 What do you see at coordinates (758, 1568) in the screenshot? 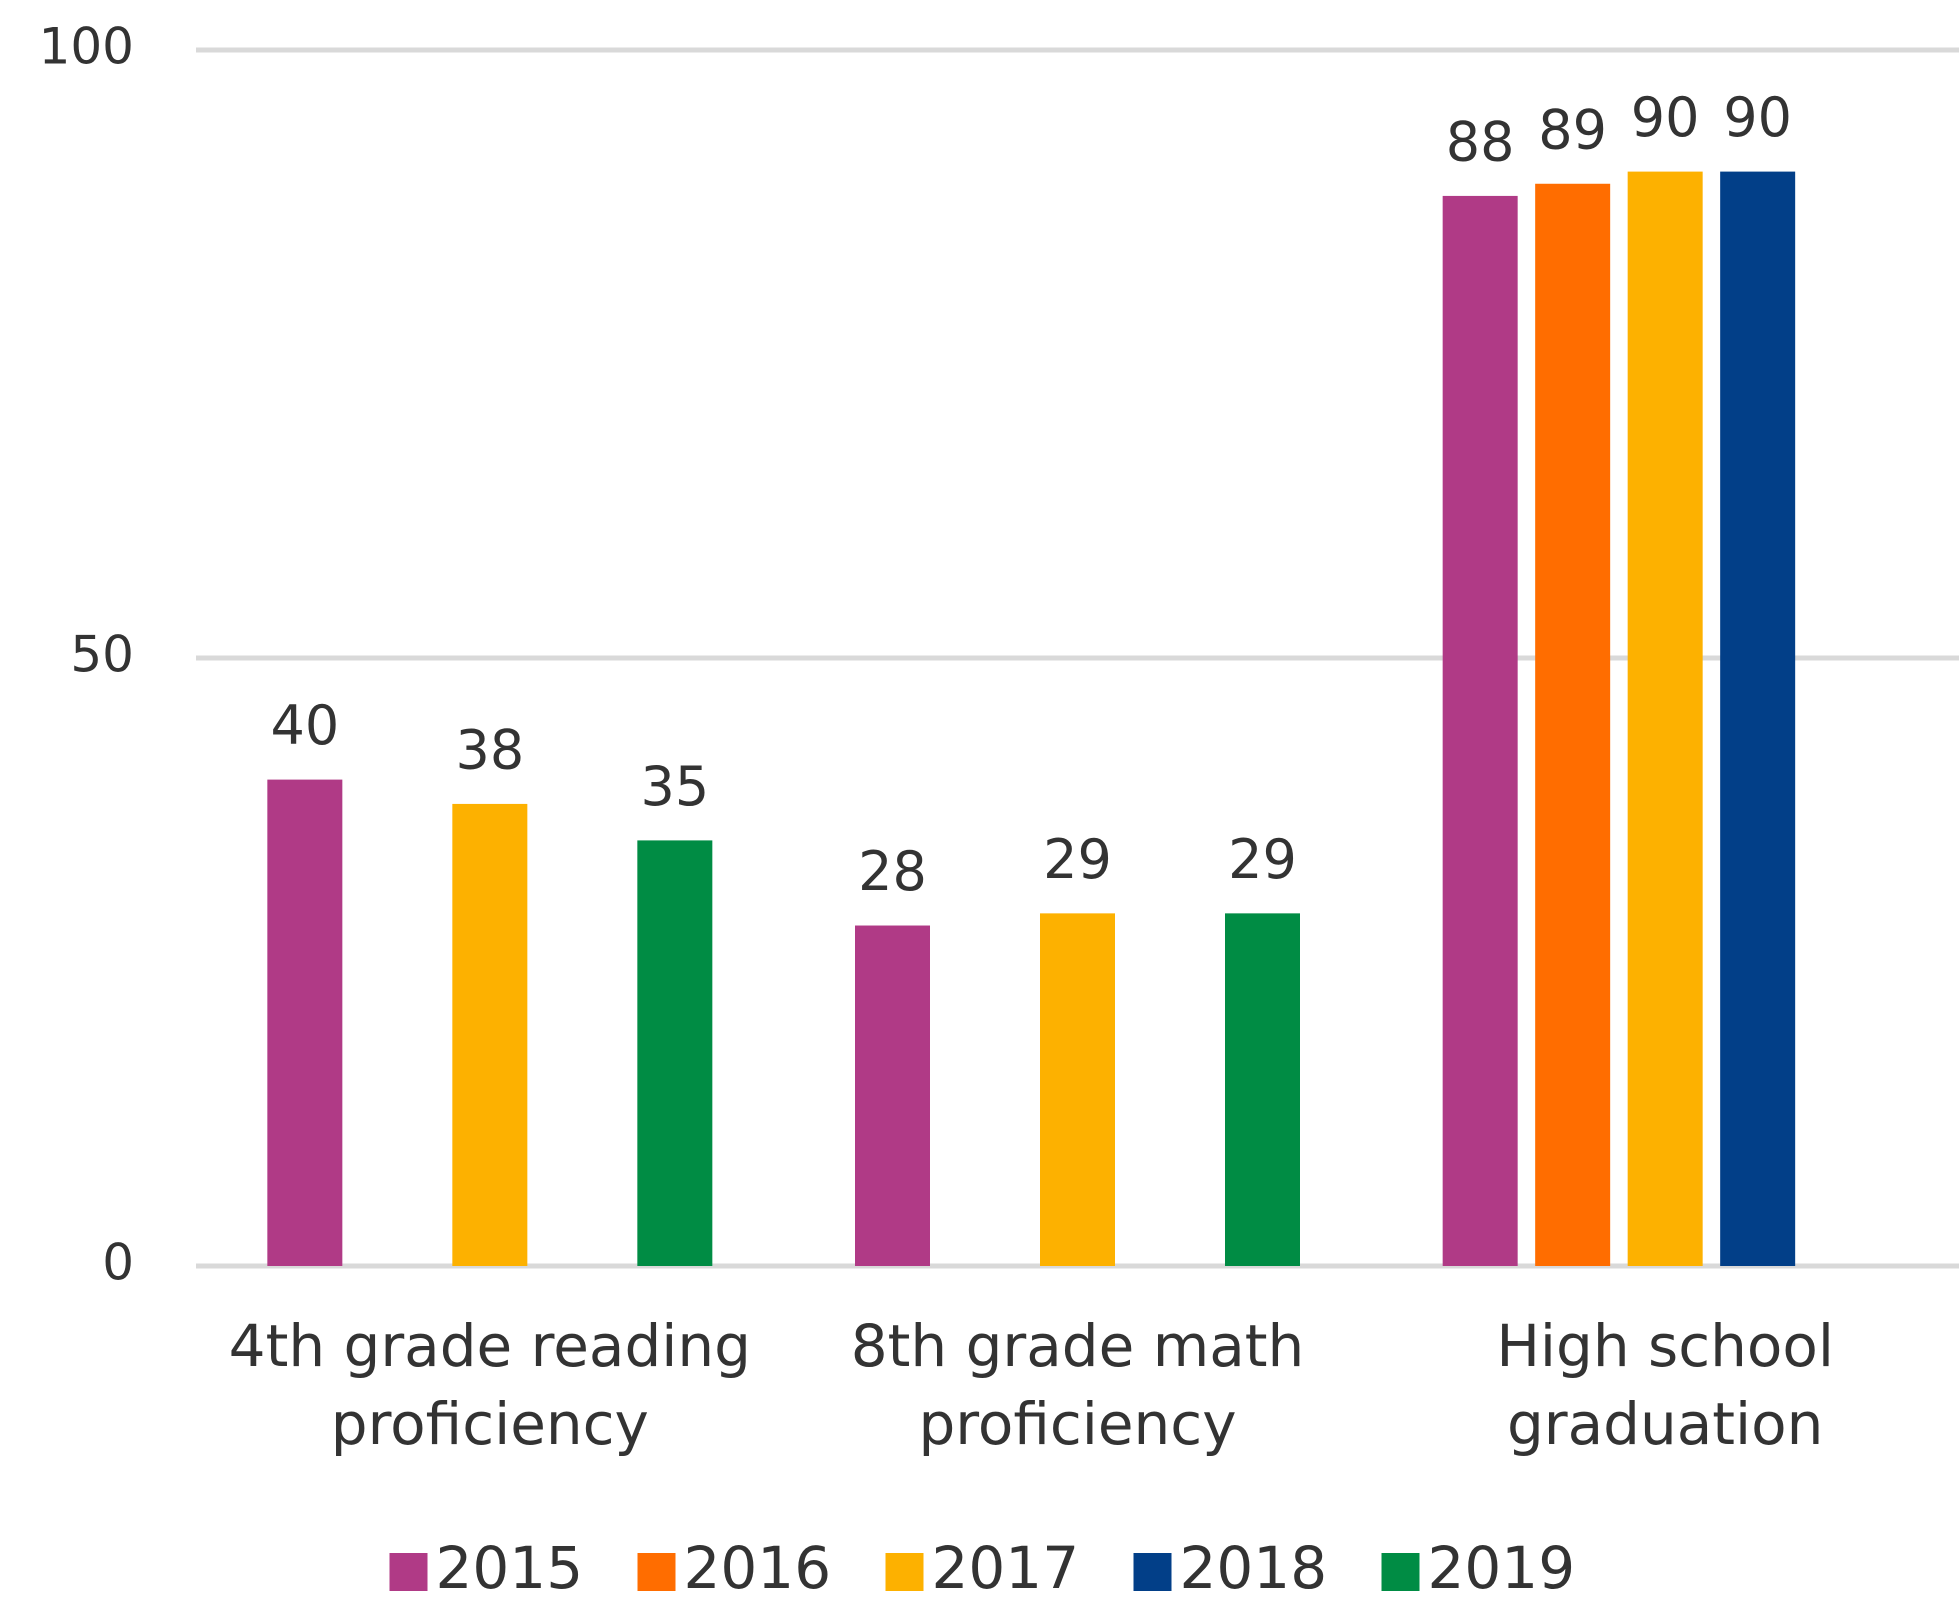
I see `legend-label: 2016` at bounding box center [758, 1568].